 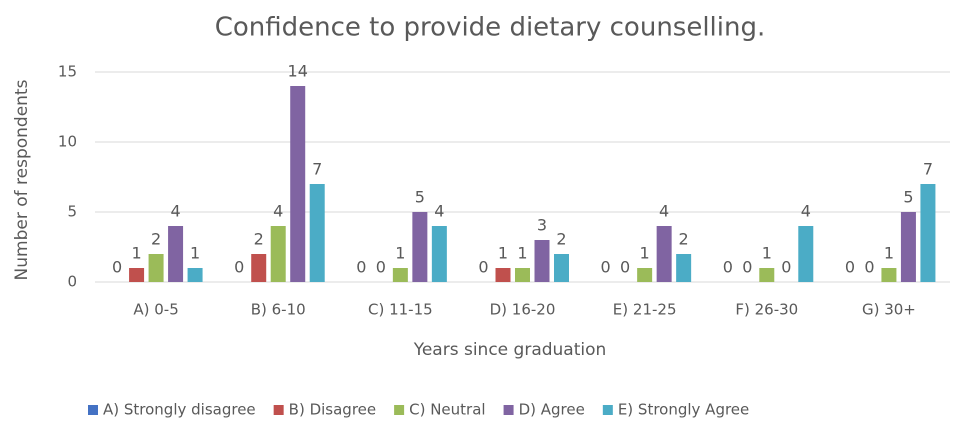 What do you see at coordinates (542, 225) in the screenshot?
I see `data-label: 3` at bounding box center [542, 225].